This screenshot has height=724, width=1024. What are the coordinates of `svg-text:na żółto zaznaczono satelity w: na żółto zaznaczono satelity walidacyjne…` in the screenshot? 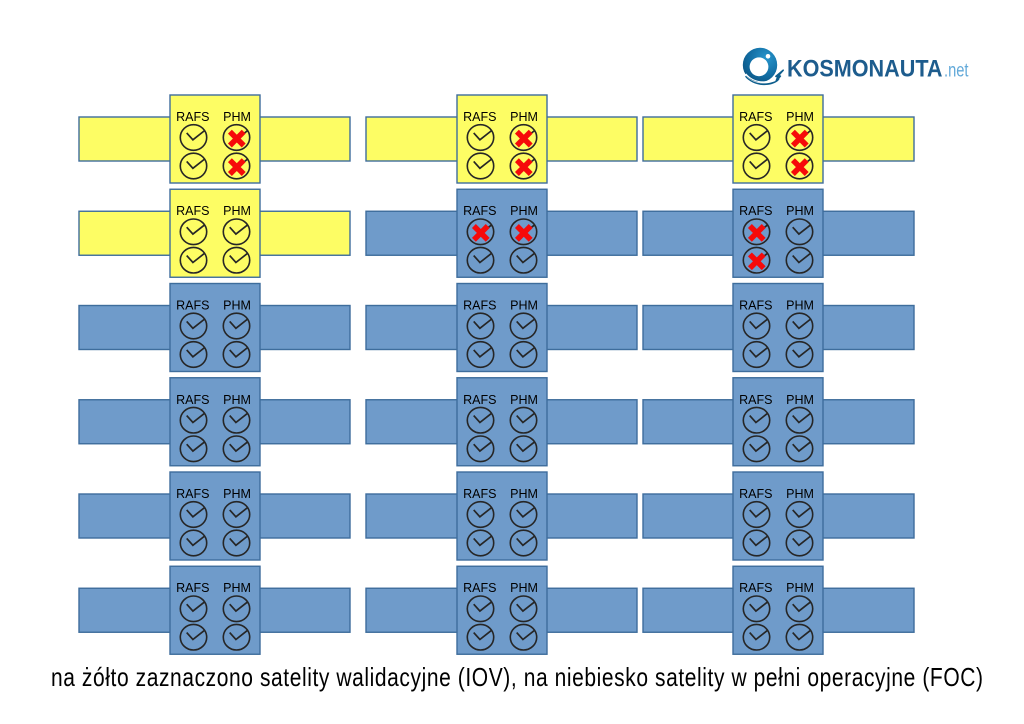 It's located at (517, 678).